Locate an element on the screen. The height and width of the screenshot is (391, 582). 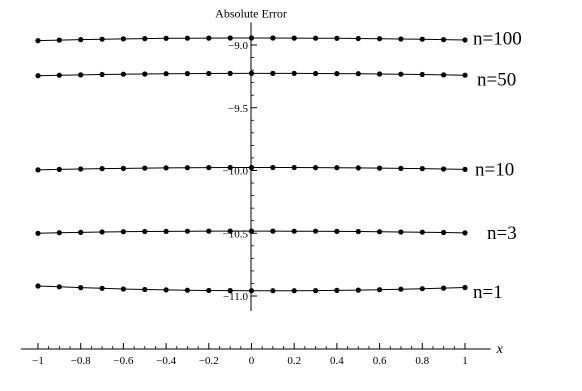
x-axis-label: x is located at coordinates (500, 349).